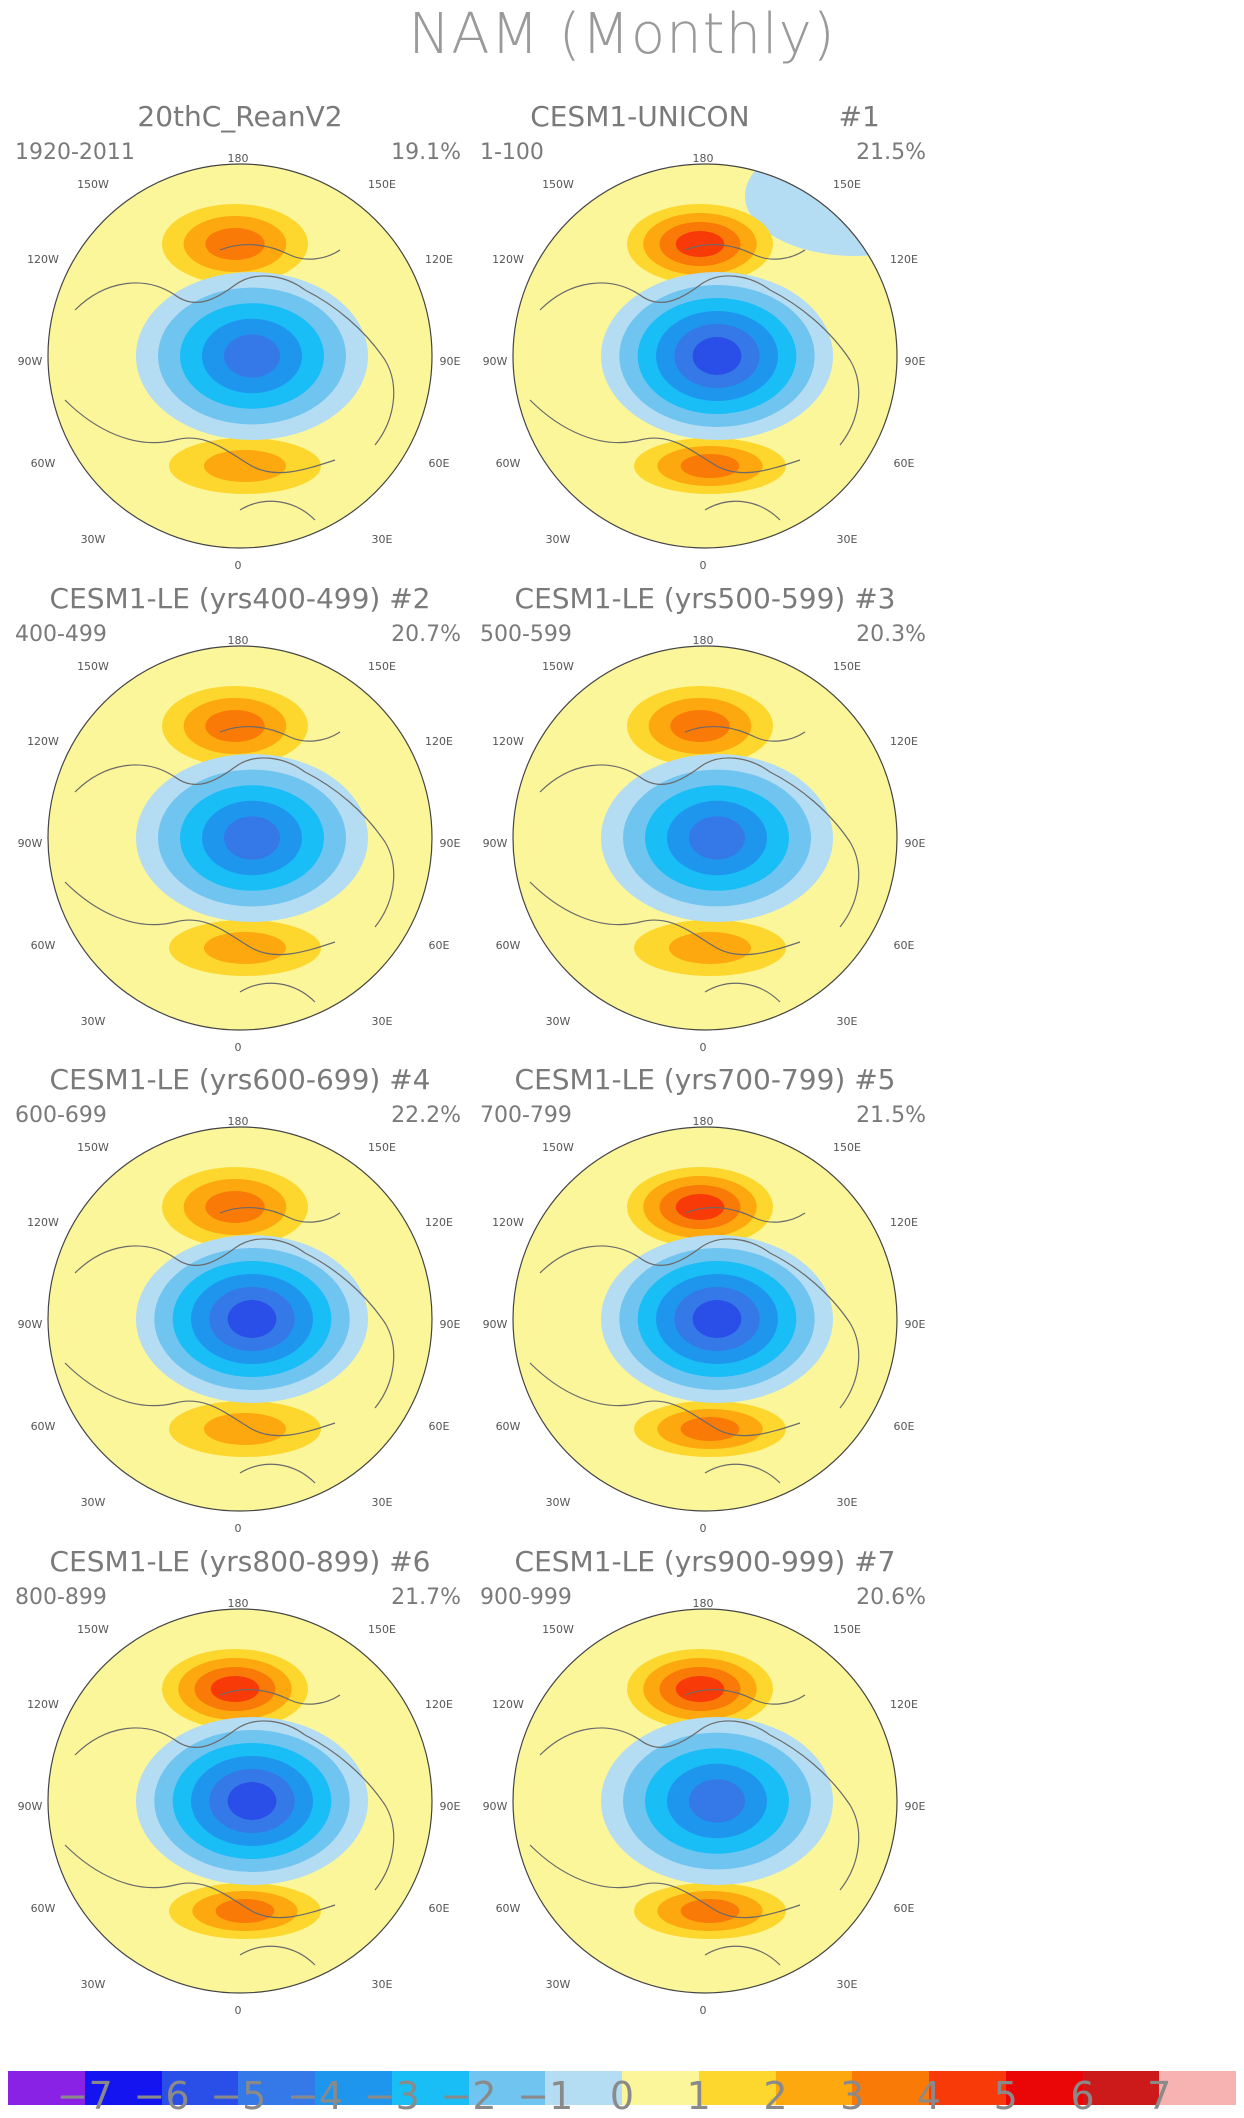  I want to click on colorbar-tick-label: 3, so click(852, 2096).